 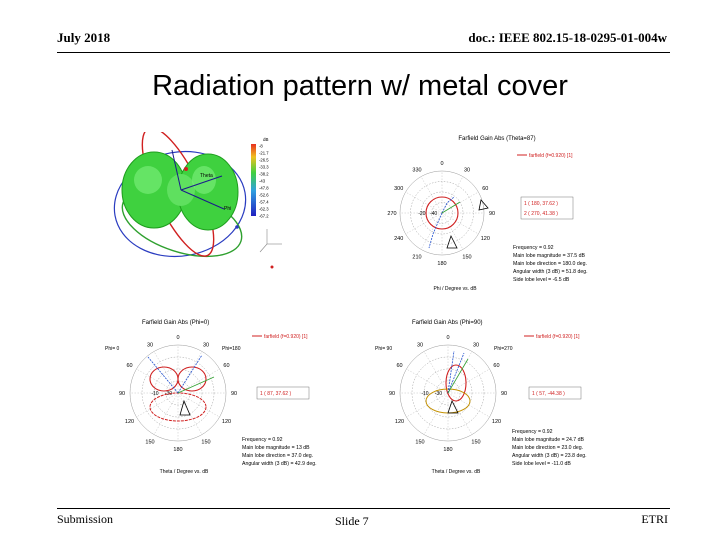 What do you see at coordinates (549, 256) in the screenshot?
I see `plot-stat-line: Main lobe magnitude = 37.5 dB` at bounding box center [549, 256].